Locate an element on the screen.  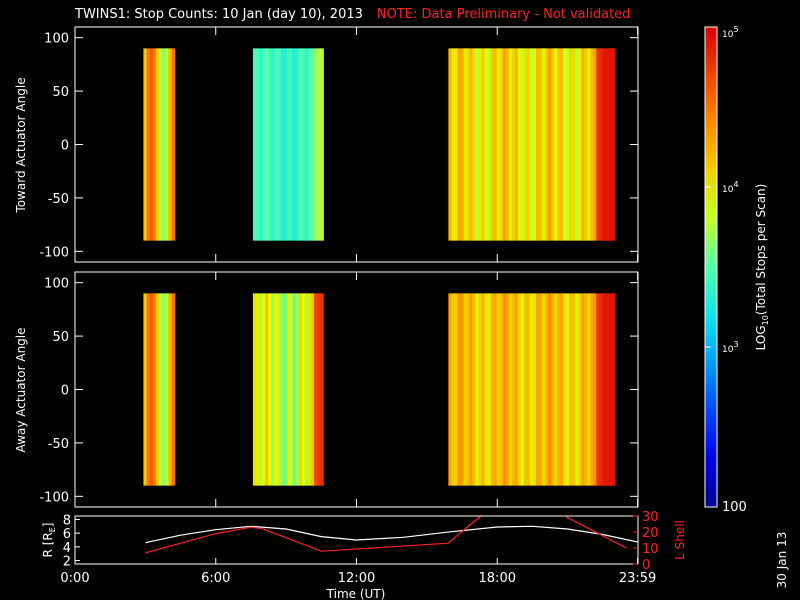
y2tick-label: 10 is located at coordinates (650, 549).